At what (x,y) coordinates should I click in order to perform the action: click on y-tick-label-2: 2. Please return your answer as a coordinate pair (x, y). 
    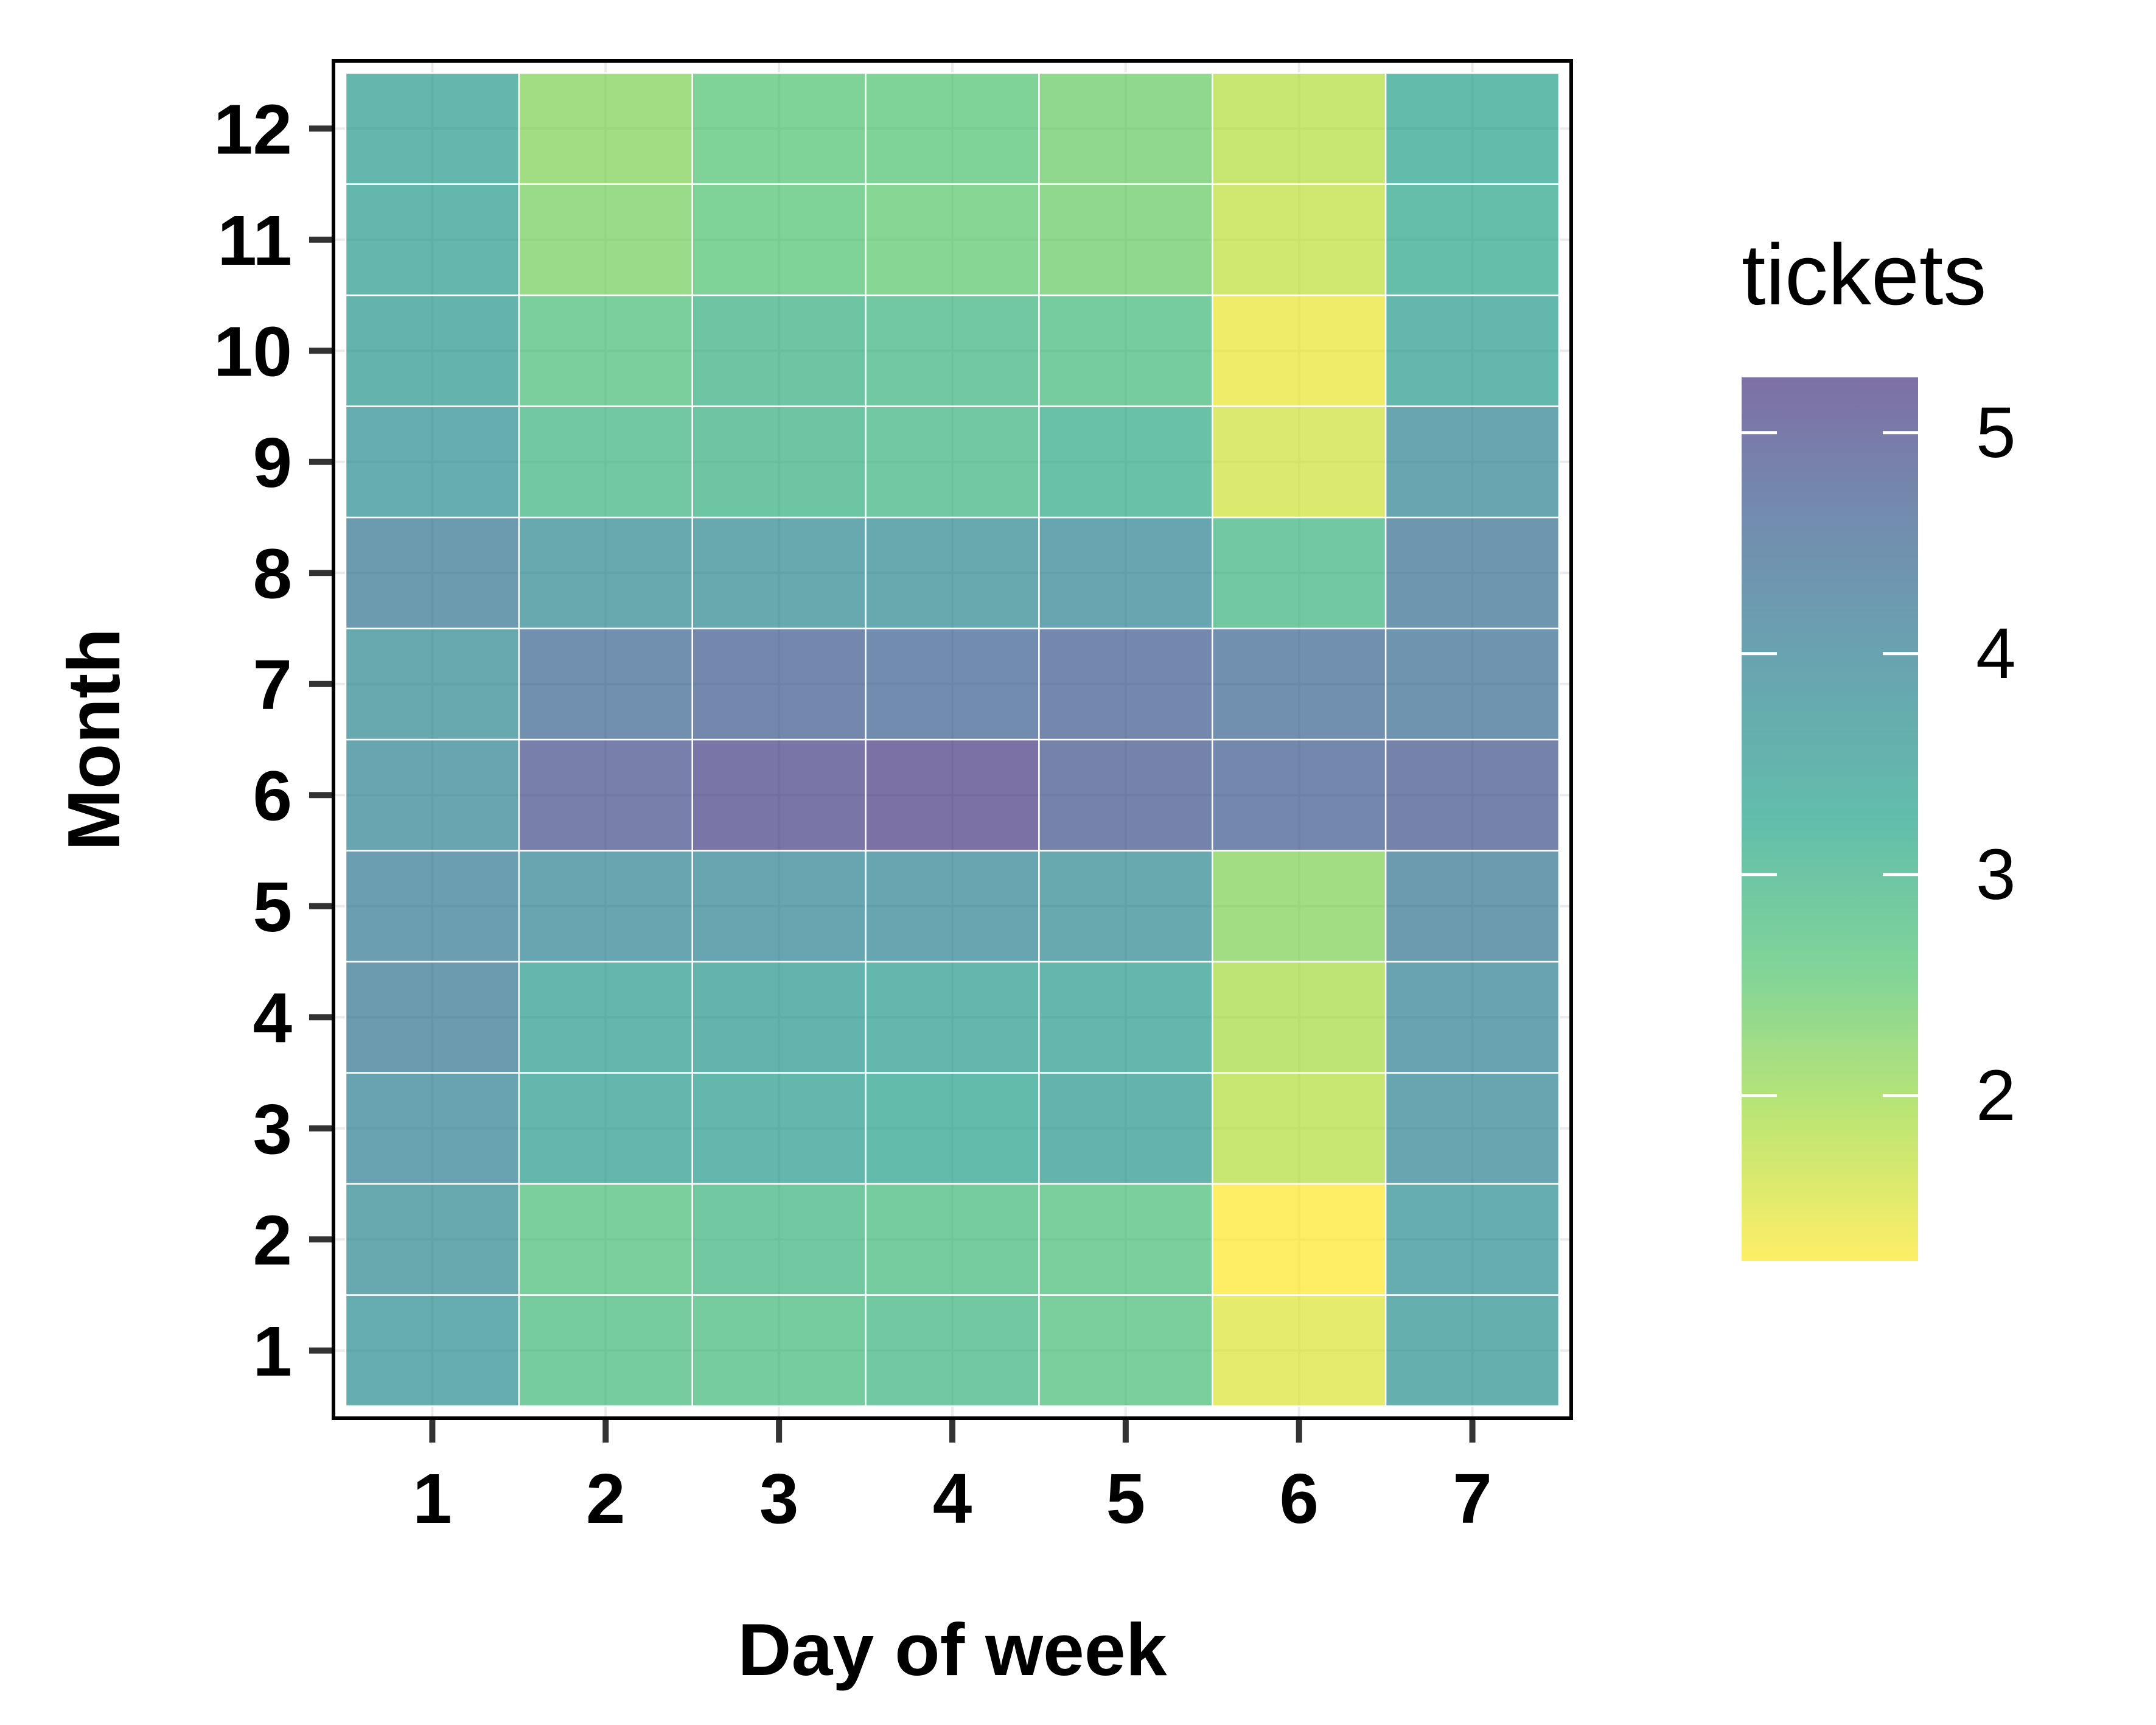
    Looking at the image, I should click on (272, 1239).